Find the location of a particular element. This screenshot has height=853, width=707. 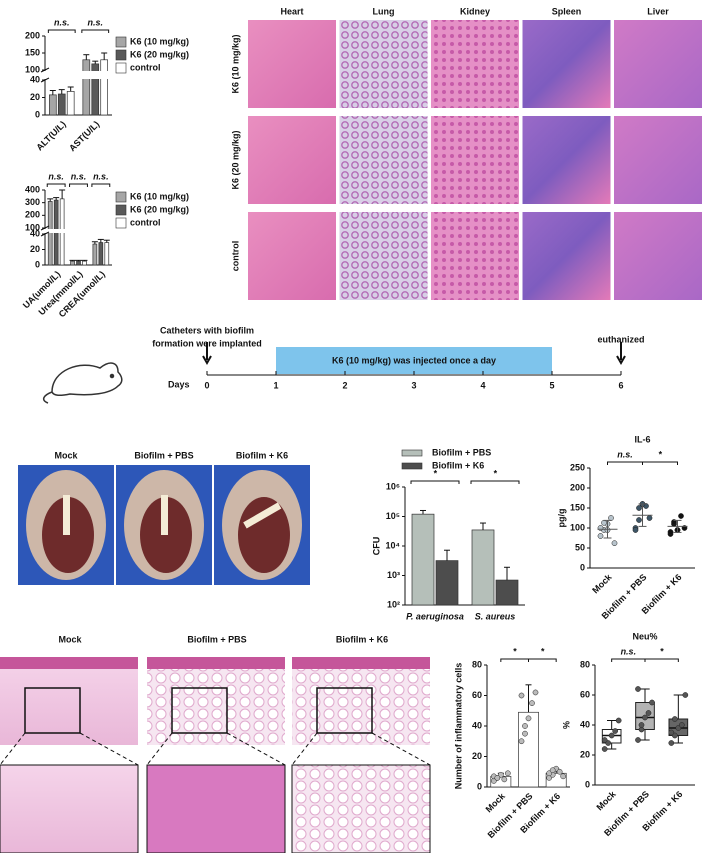

y-axis-label: % is located at coordinates (566, 725).